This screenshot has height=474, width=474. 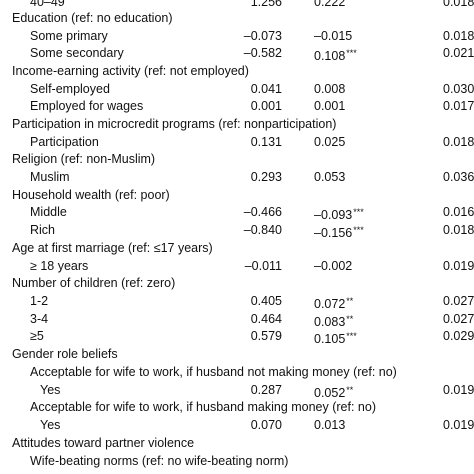 I want to click on table-row: Some secondary –0.582 0.108*** 0.021, so click(x=237, y=53).